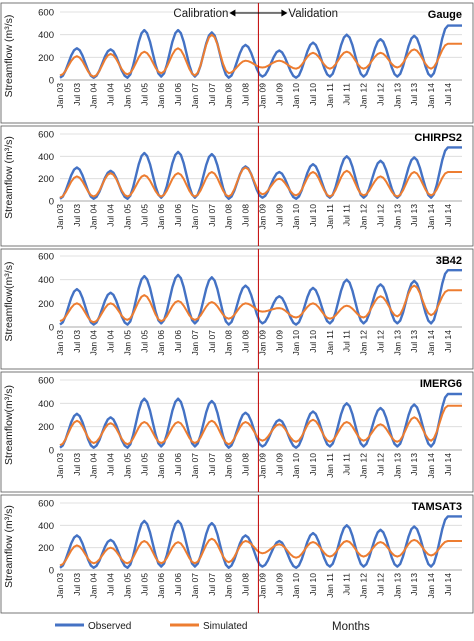 Image resolution: width=474 pixels, height=641 pixels. Describe the element at coordinates (449, 261) in the screenshot. I see `panel-title: 3B42` at that location.